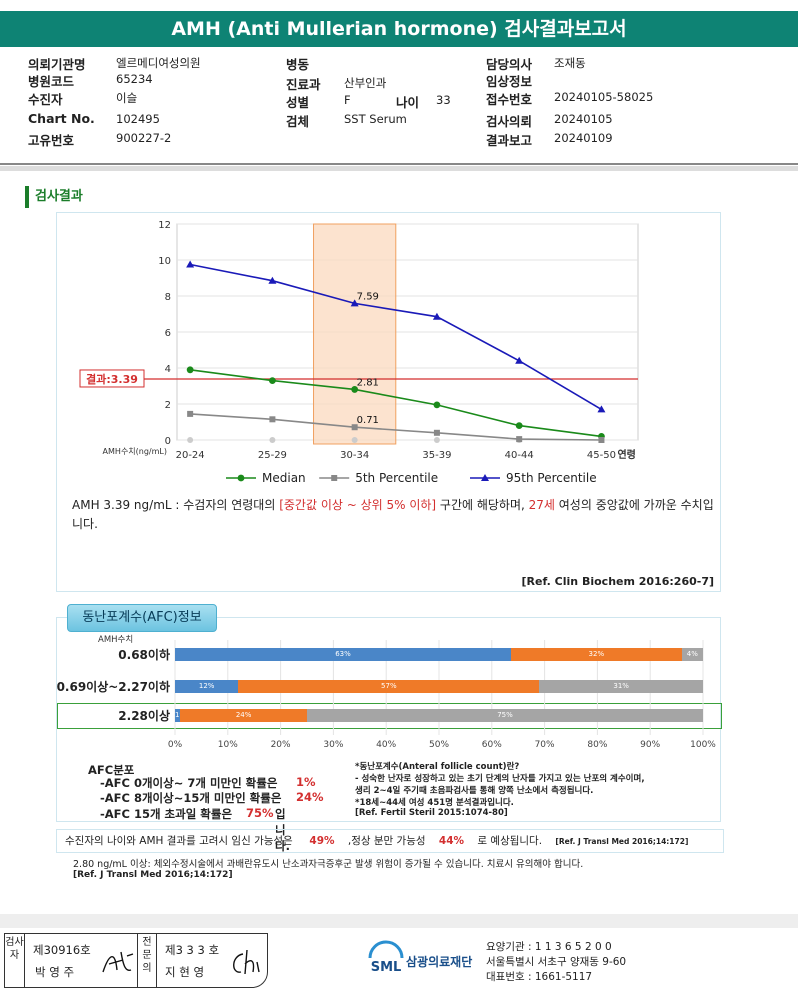 The width and height of the screenshot is (798, 997). Describe the element at coordinates (192, 950) in the screenshot. I see `specialist-license: 제3 3 3 호` at that location.